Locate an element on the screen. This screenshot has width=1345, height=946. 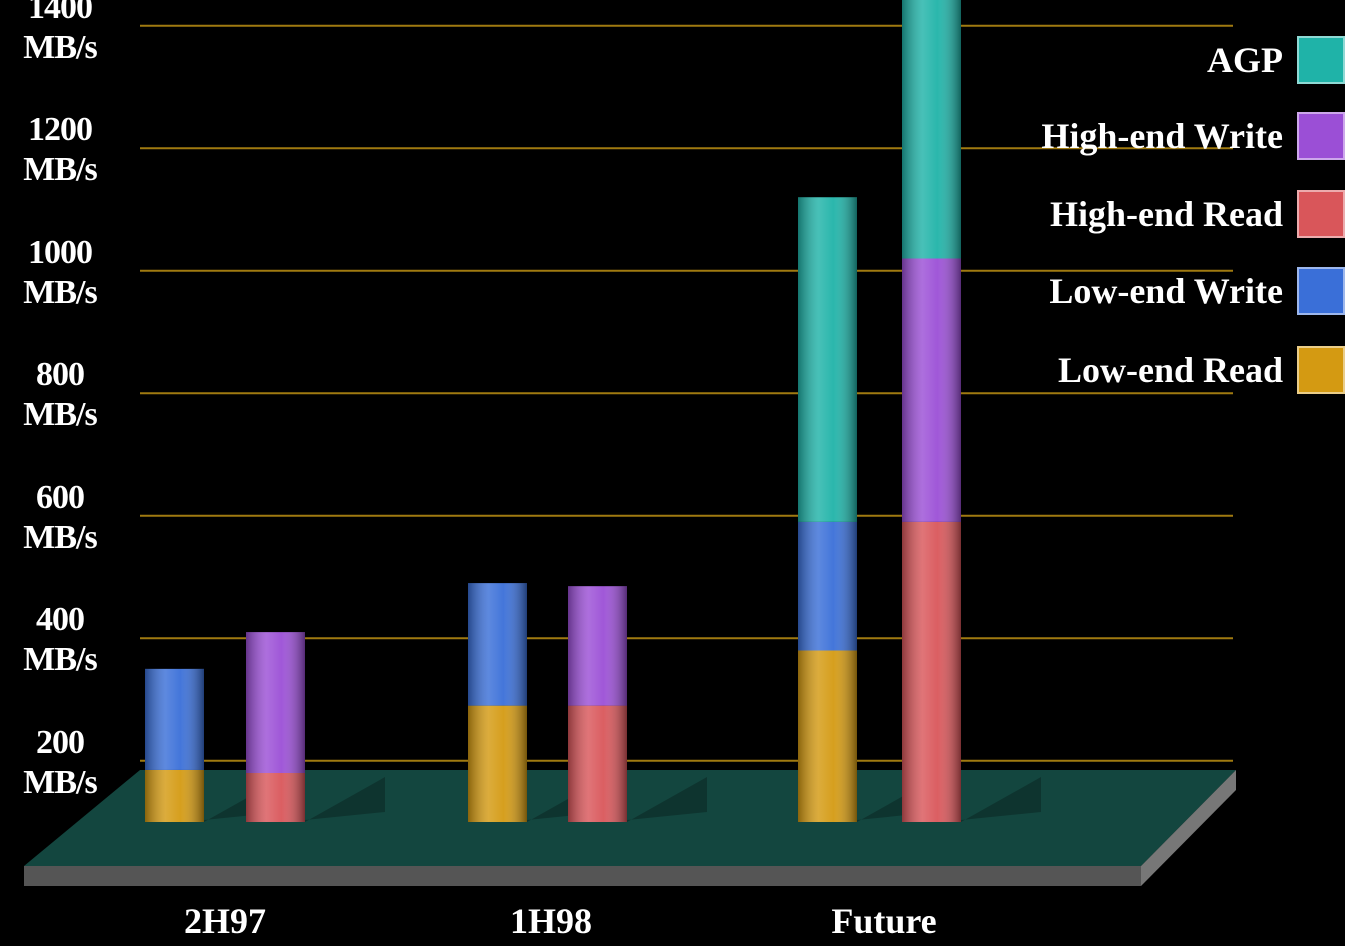
legend-item: Low-end Read is located at coordinates (1201, 370).